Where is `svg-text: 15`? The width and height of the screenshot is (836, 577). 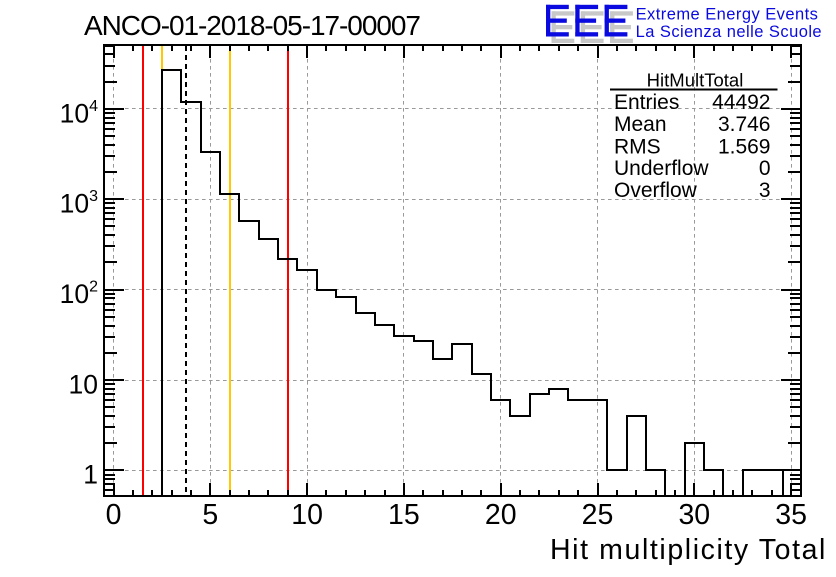 svg-text: 15 is located at coordinates (404, 515).